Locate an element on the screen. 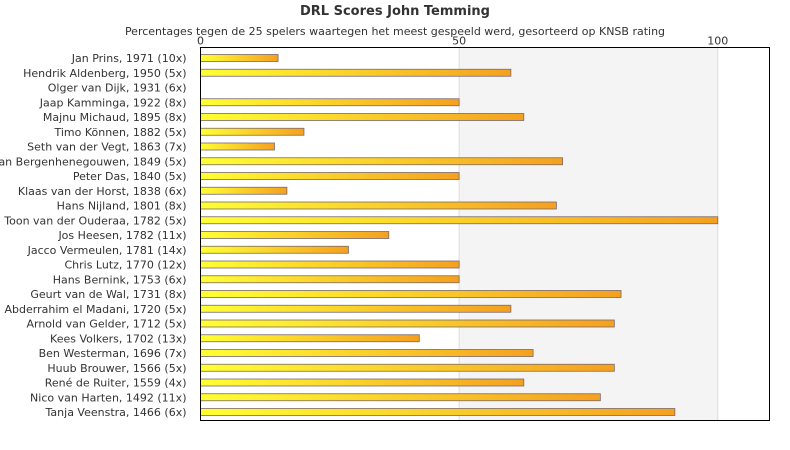 The image size is (790, 450). category-label: Klaas van der Horst, 1838 (6x) is located at coordinates (102, 191).